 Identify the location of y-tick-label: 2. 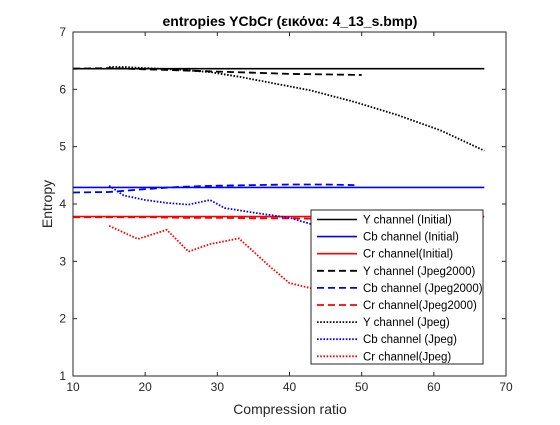
(62, 319).